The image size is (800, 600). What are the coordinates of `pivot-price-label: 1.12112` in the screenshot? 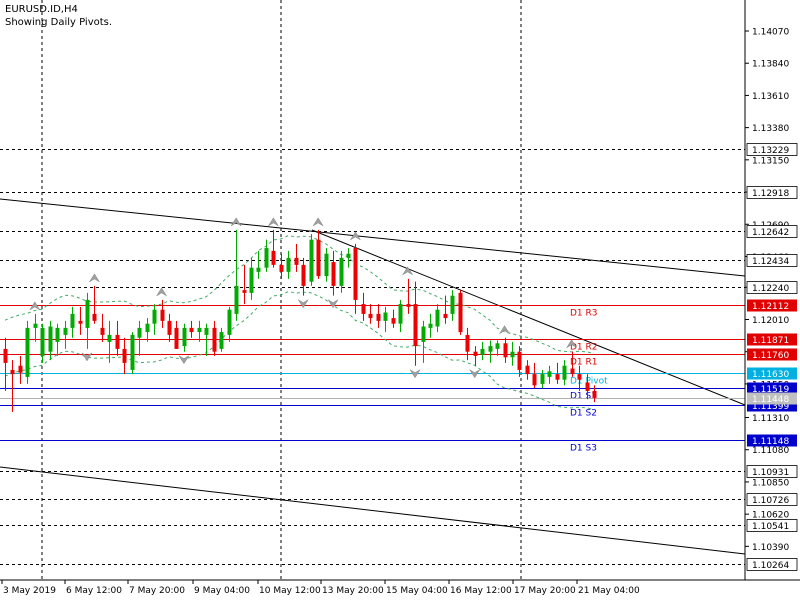 It's located at (770, 307).